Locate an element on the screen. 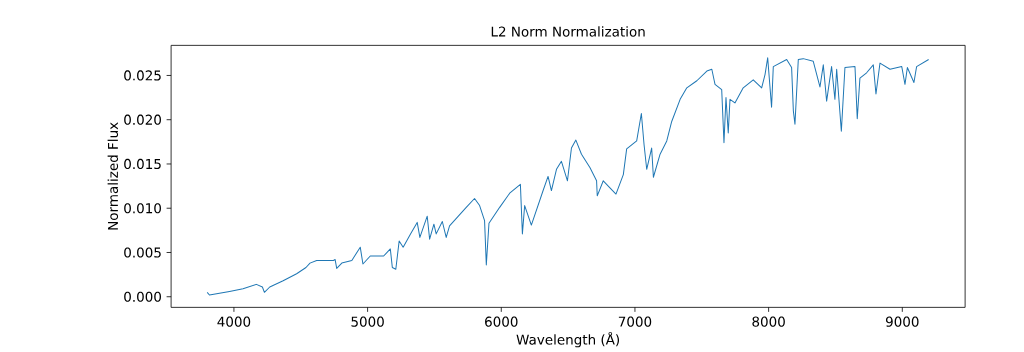  chart-title: L2 Norm Normalization is located at coordinates (568, 31).